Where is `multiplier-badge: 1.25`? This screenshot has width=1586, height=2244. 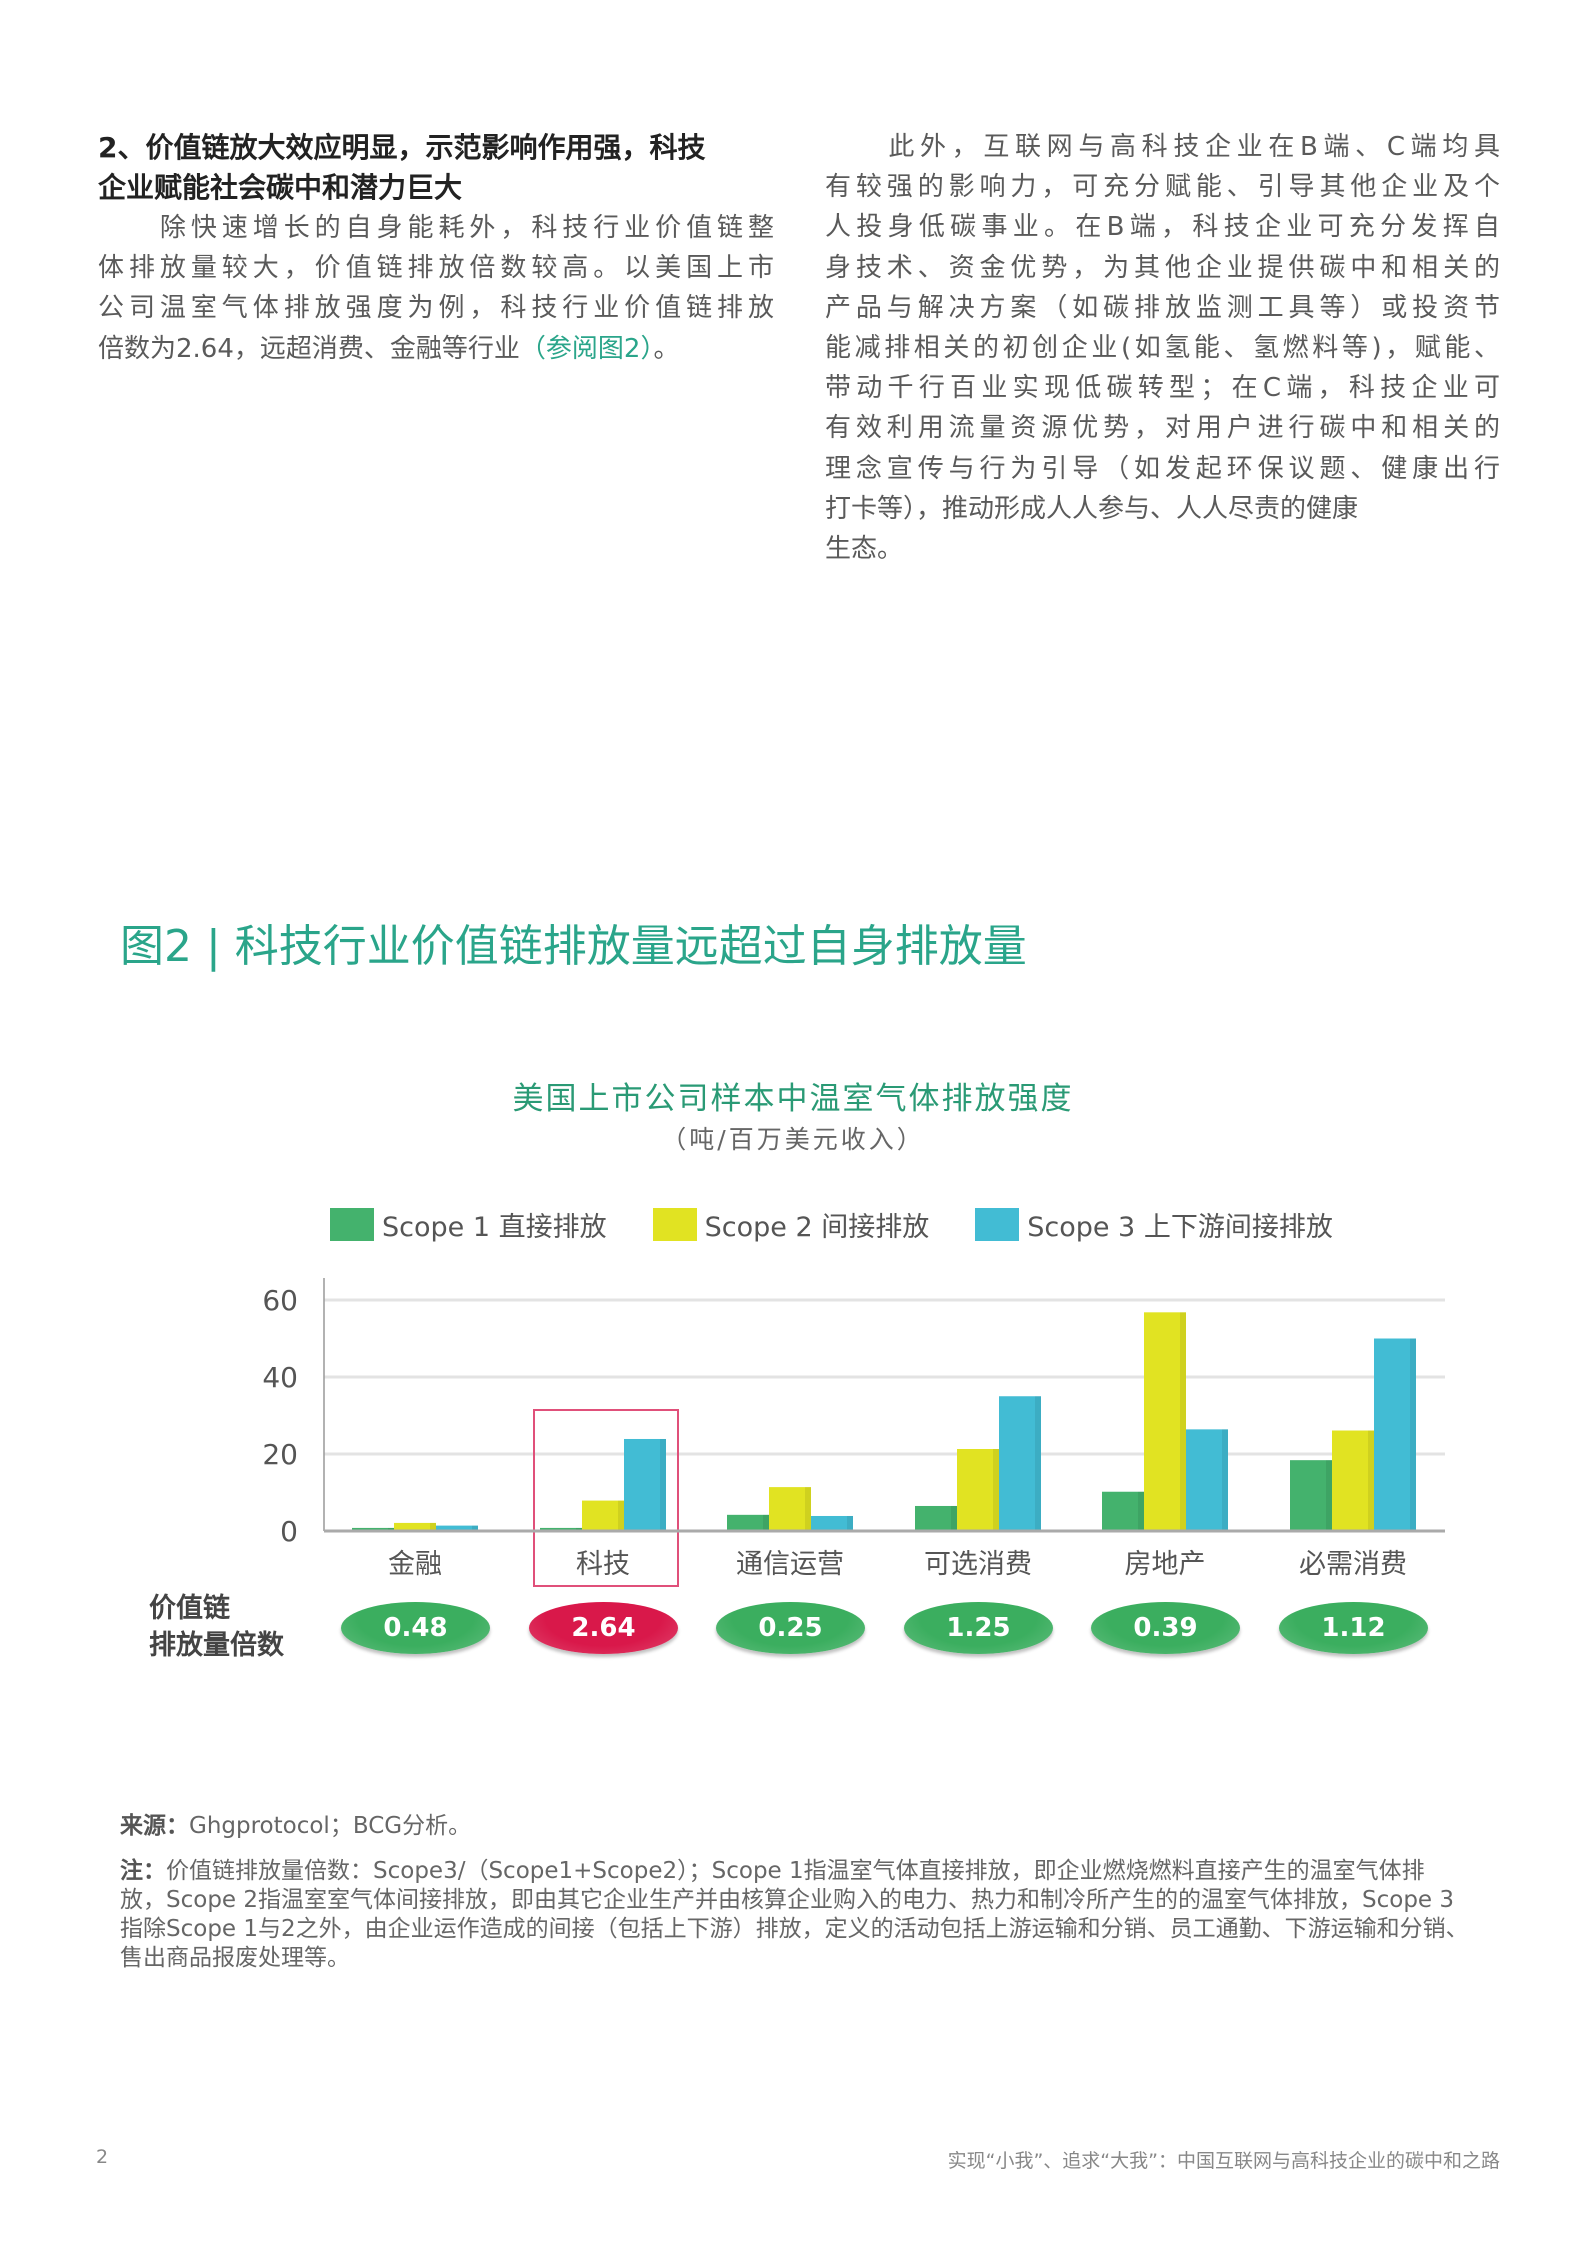 multiplier-badge: 1.25 is located at coordinates (978, 1628).